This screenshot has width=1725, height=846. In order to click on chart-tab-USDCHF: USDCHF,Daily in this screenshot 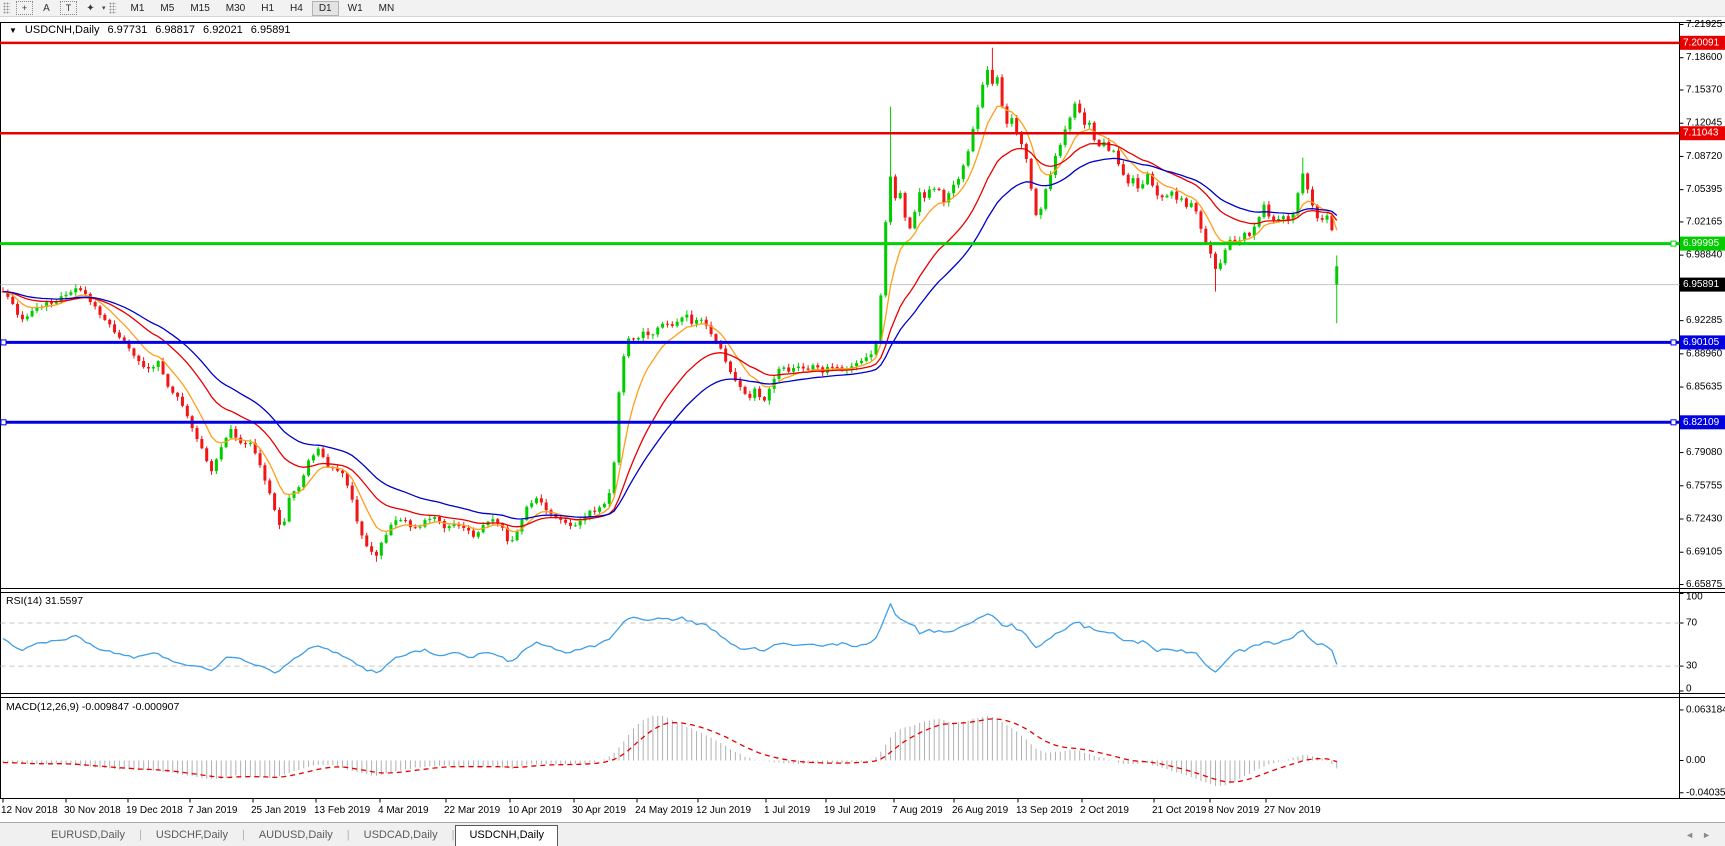, I will do `click(191, 835)`.